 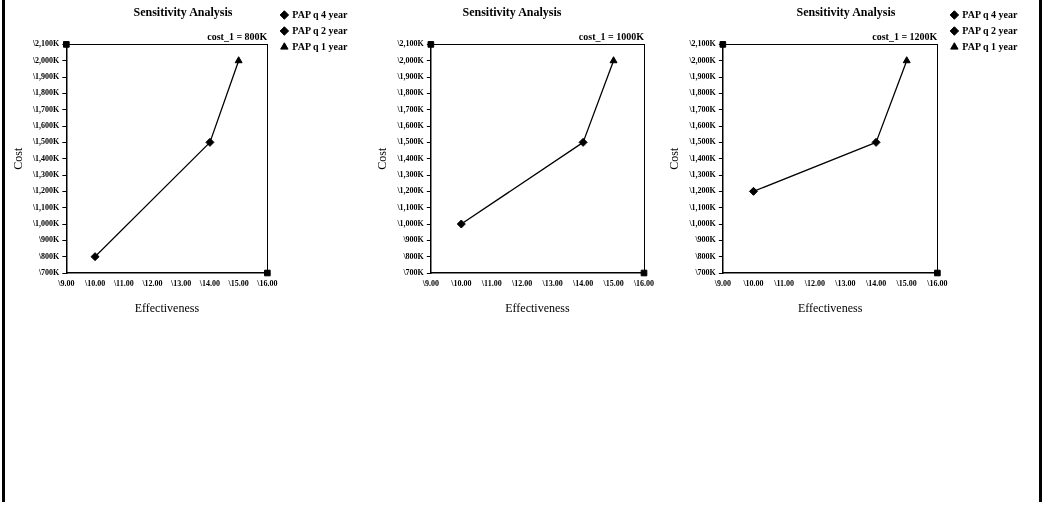 What do you see at coordinates (237, 36) in the screenshot?
I see `text: cost_1 = 800K` at bounding box center [237, 36].